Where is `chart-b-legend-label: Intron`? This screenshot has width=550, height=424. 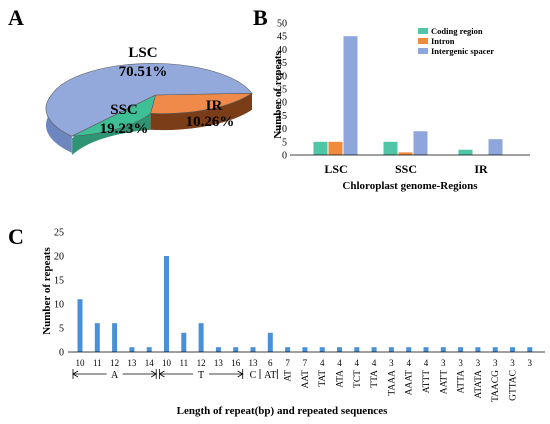
chart-b-legend-label: Intron is located at coordinates (443, 41).